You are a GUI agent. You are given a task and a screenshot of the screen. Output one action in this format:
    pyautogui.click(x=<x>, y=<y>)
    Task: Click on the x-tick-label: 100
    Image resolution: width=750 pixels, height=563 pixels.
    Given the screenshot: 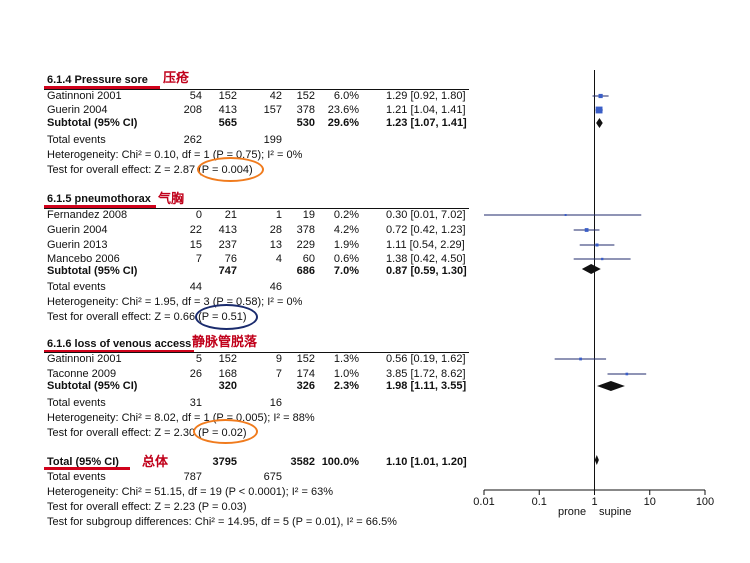 What is the action you would take?
    pyautogui.click(x=705, y=502)
    